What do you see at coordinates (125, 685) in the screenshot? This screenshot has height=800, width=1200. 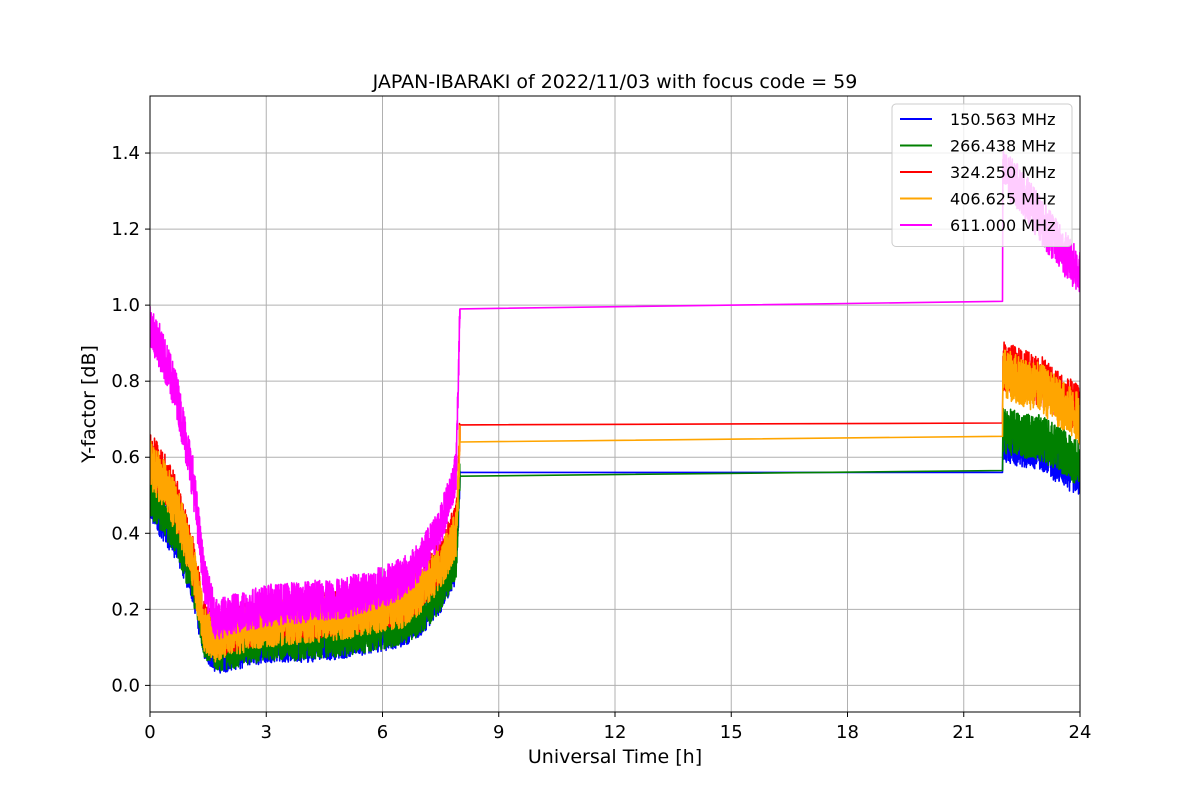 I see `y-tick-label: 0.0` at bounding box center [125, 685].